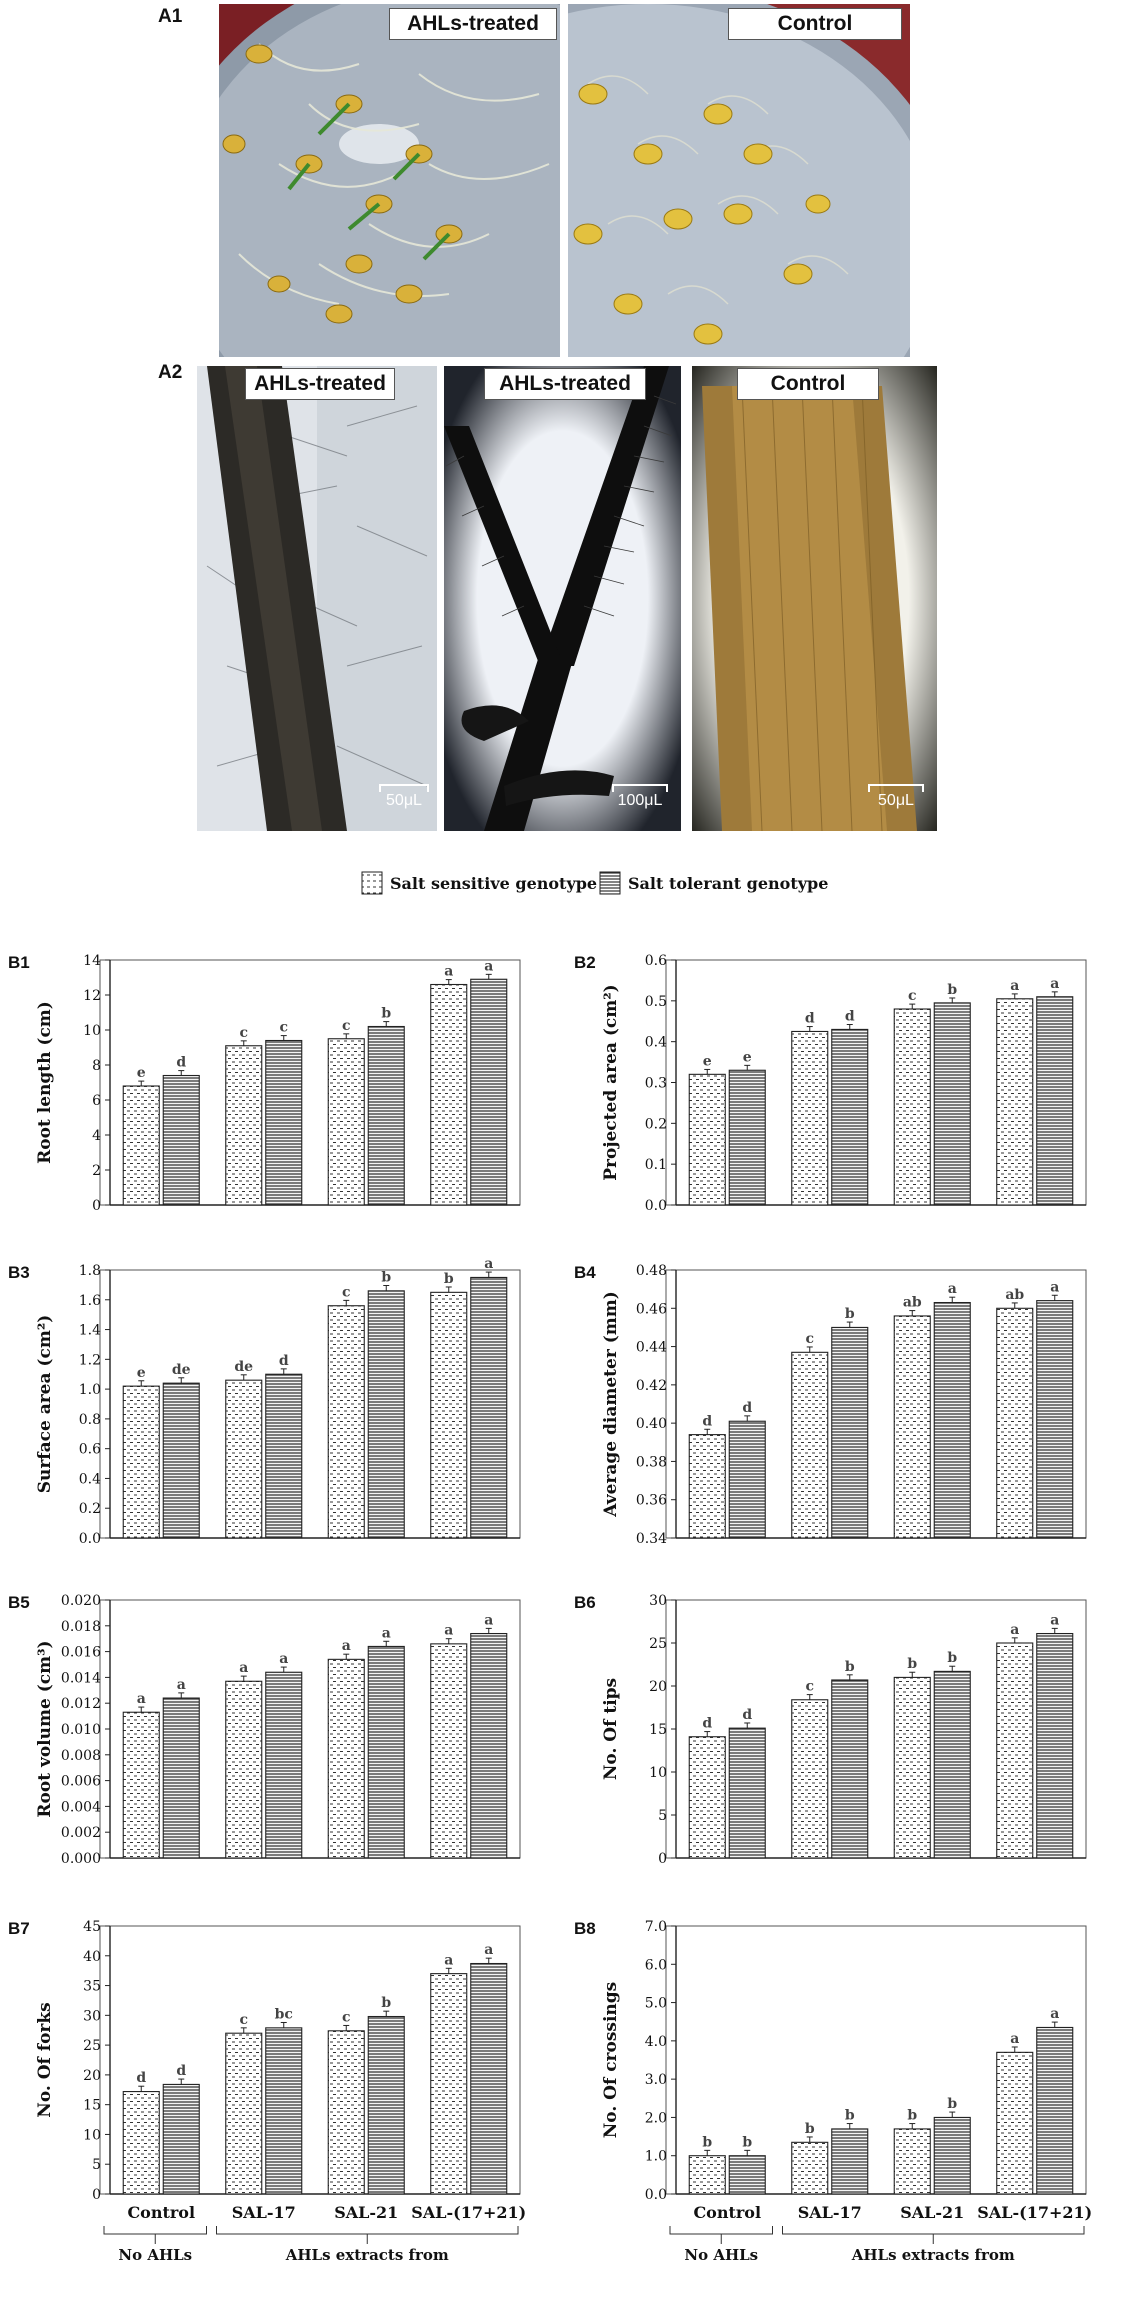 This screenshot has width=1127, height=2304. What do you see at coordinates (656, 1084) in the screenshot?
I see `y-tick-label: 0.3` at bounding box center [656, 1084].